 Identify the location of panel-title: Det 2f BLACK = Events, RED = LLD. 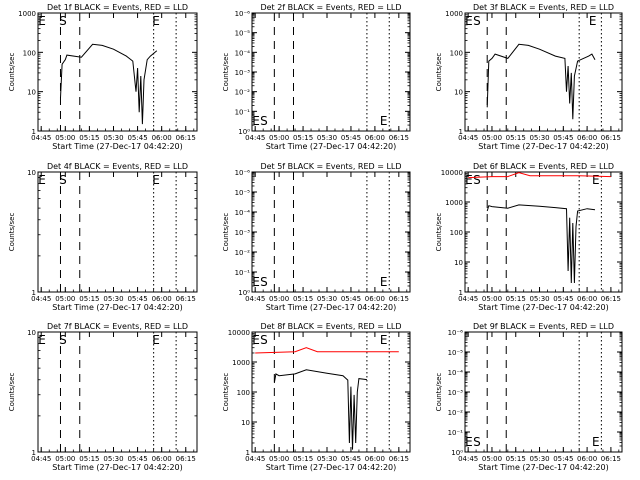
(330, 7).